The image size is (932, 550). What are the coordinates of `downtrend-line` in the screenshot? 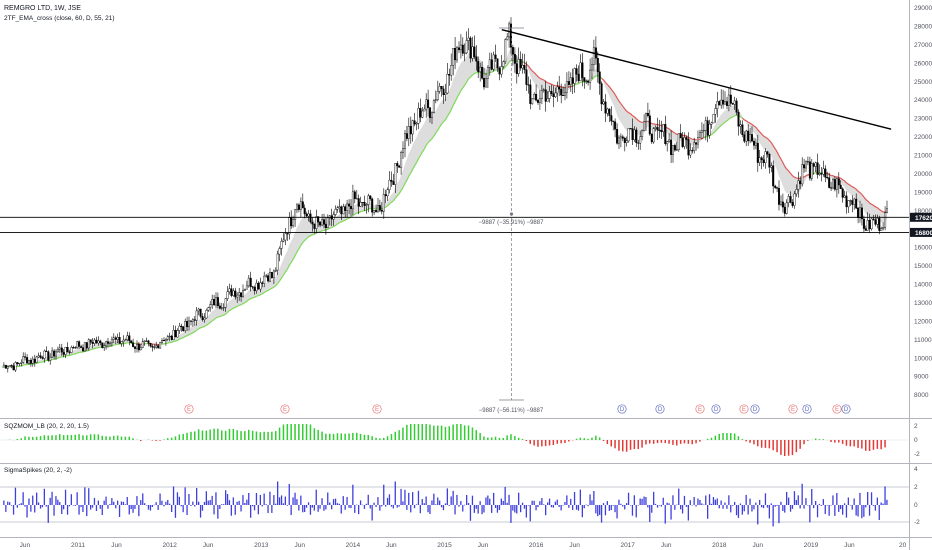 It's located at (696, 79).